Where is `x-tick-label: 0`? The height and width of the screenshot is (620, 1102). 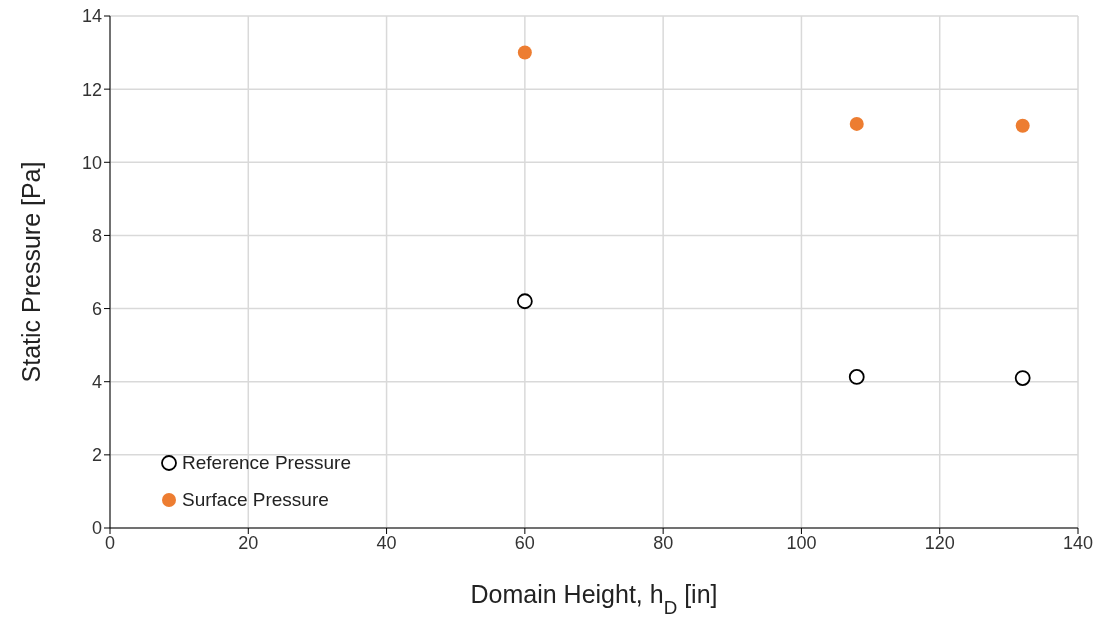
x-tick-label: 0 is located at coordinates (110, 542).